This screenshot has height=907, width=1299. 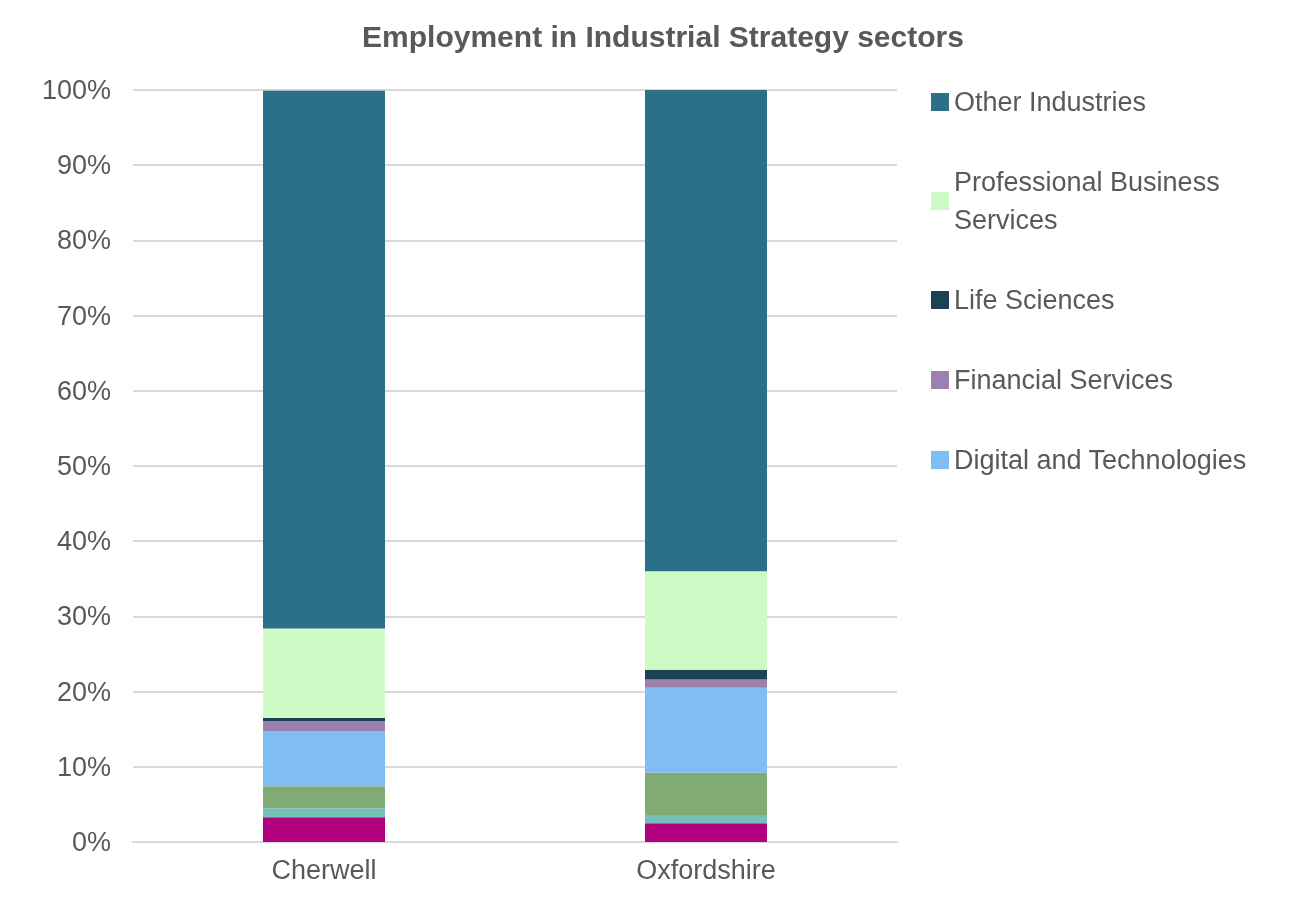 What do you see at coordinates (83, 315) in the screenshot?
I see `y-tick-label: 70%` at bounding box center [83, 315].